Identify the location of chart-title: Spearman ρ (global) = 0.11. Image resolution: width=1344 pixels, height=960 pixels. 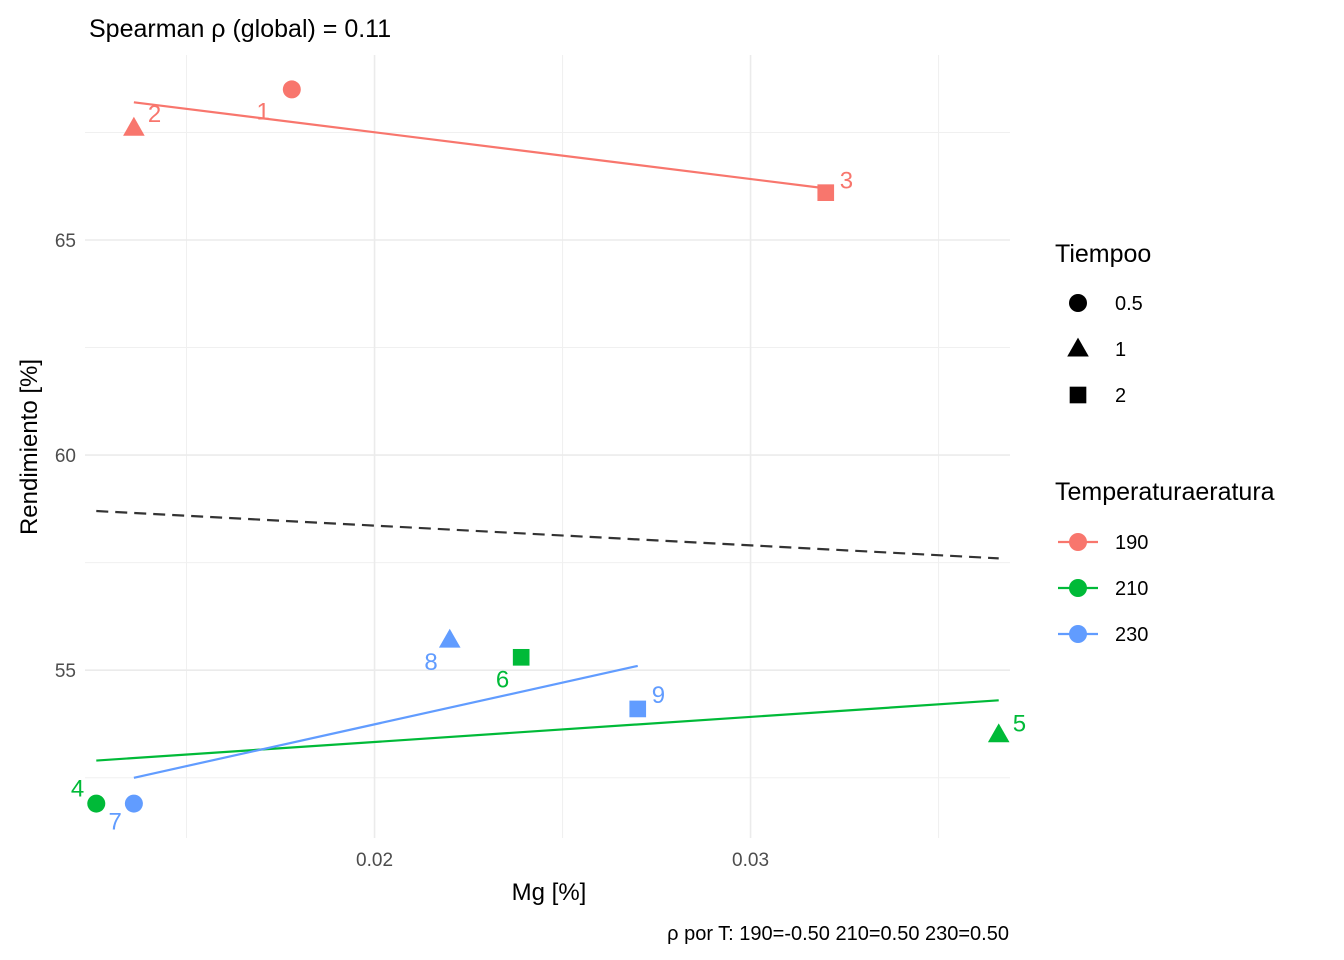
(240, 29).